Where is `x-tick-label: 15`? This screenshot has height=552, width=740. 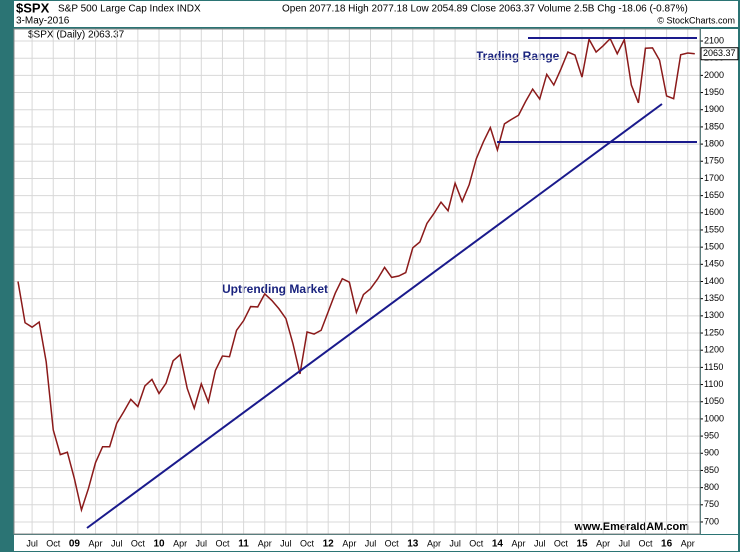
x-tick-label: 15 is located at coordinates (582, 544).